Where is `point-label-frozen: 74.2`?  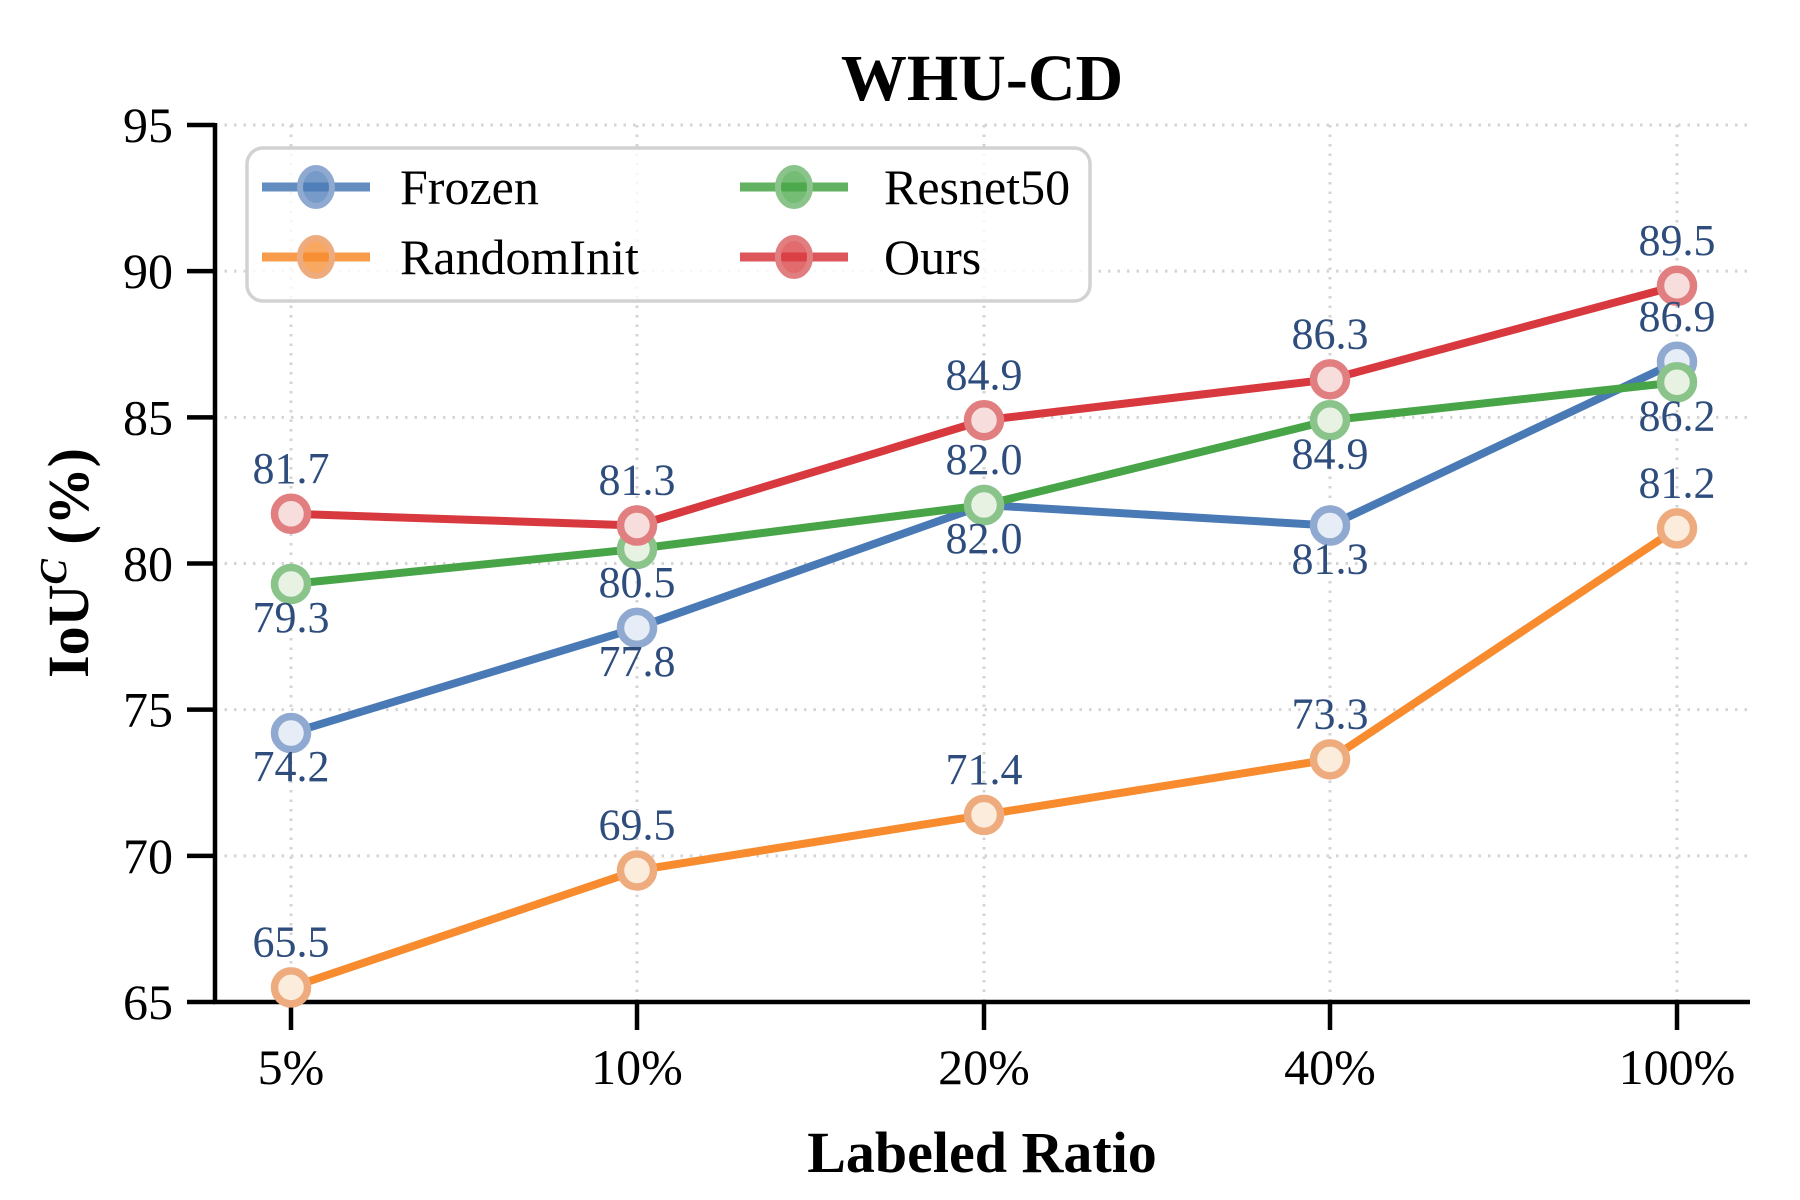
point-label-frozen: 74.2 is located at coordinates (291, 766).